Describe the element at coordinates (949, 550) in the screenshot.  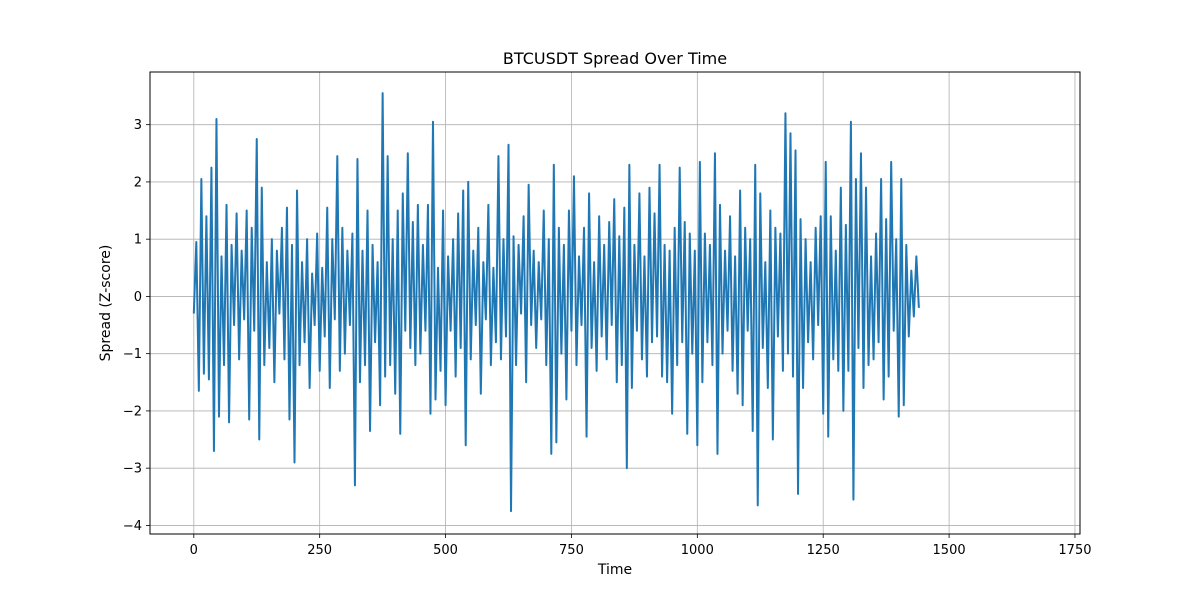
I see `x-tick-label: 1500` at that location.